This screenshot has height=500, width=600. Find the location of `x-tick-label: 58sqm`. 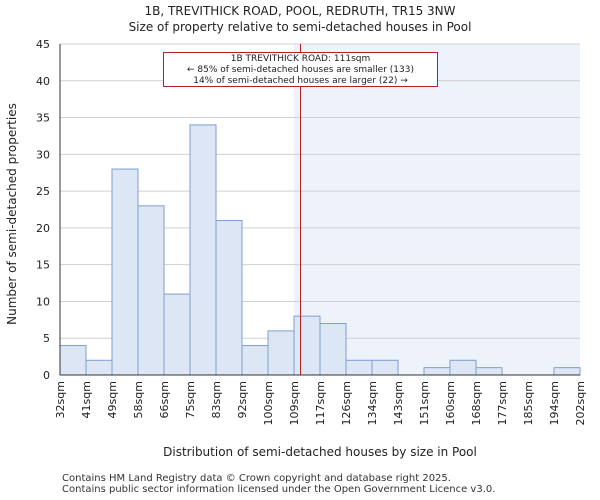

x-tick-label: 58sqm is located at coordinates (138, 399).